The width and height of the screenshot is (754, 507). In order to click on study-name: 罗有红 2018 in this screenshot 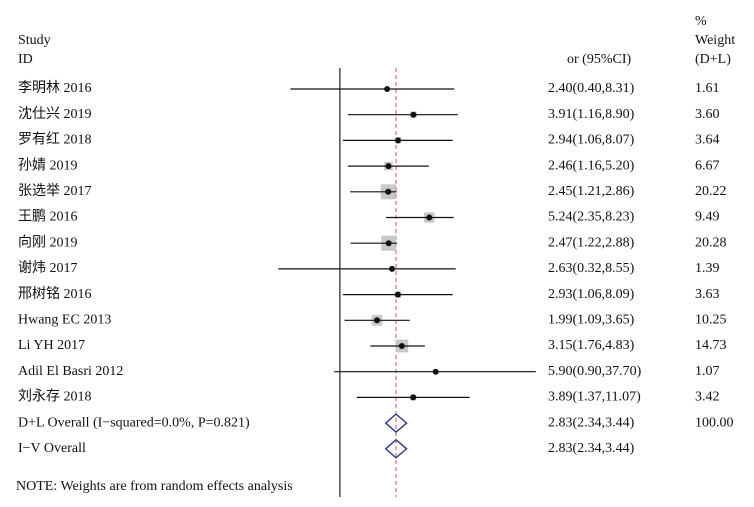, I will do `click(55, 140)`.